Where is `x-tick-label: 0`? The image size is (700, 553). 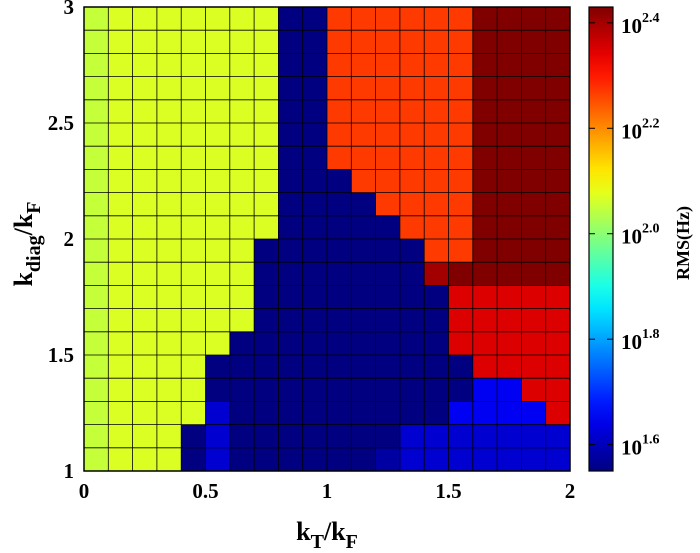
x-tick-label: 0 is located at coordinates (84, 491).